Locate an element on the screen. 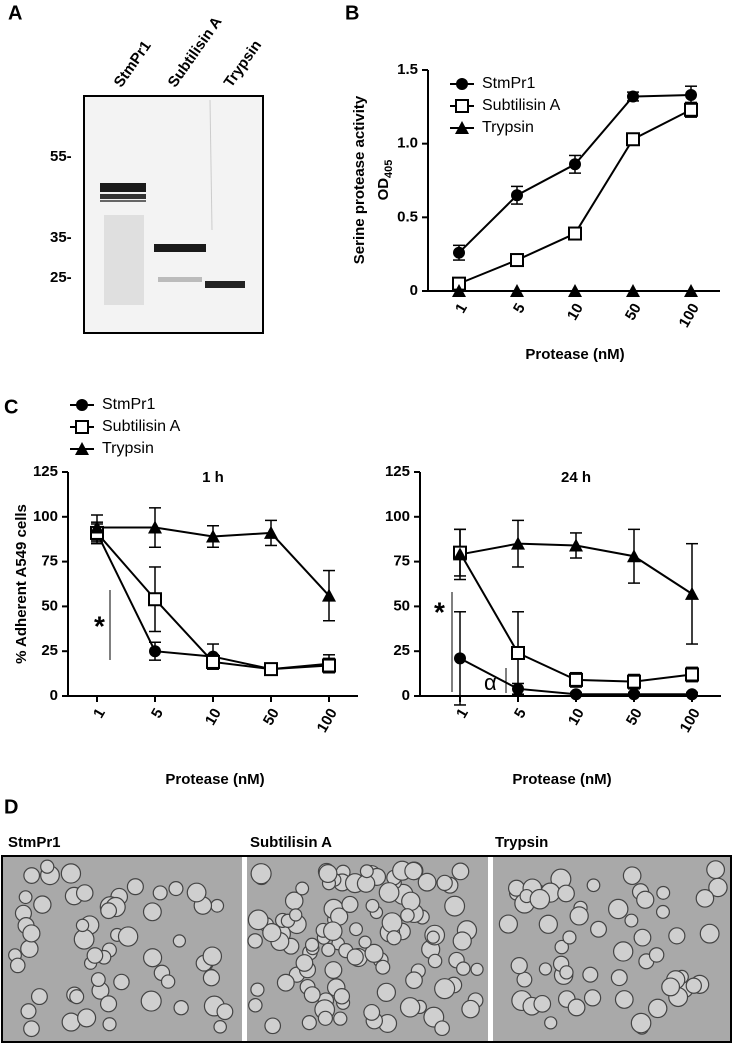 Image resolution: width=733 pixels, height=1045 pixels. y-axis-label: % Adherent A549 cells is located at coordinates (21, 584).